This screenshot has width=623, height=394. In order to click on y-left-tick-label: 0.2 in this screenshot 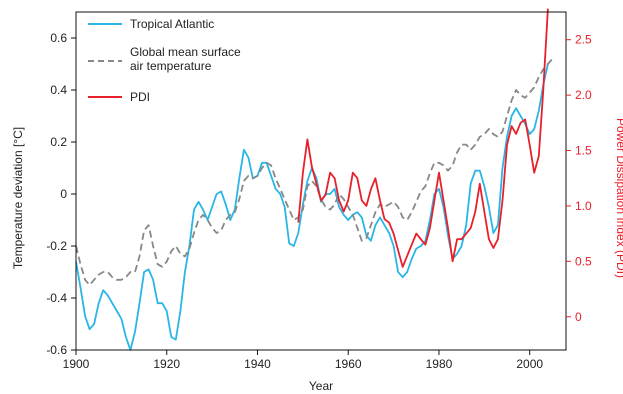, I will do `click(58, 142)`.